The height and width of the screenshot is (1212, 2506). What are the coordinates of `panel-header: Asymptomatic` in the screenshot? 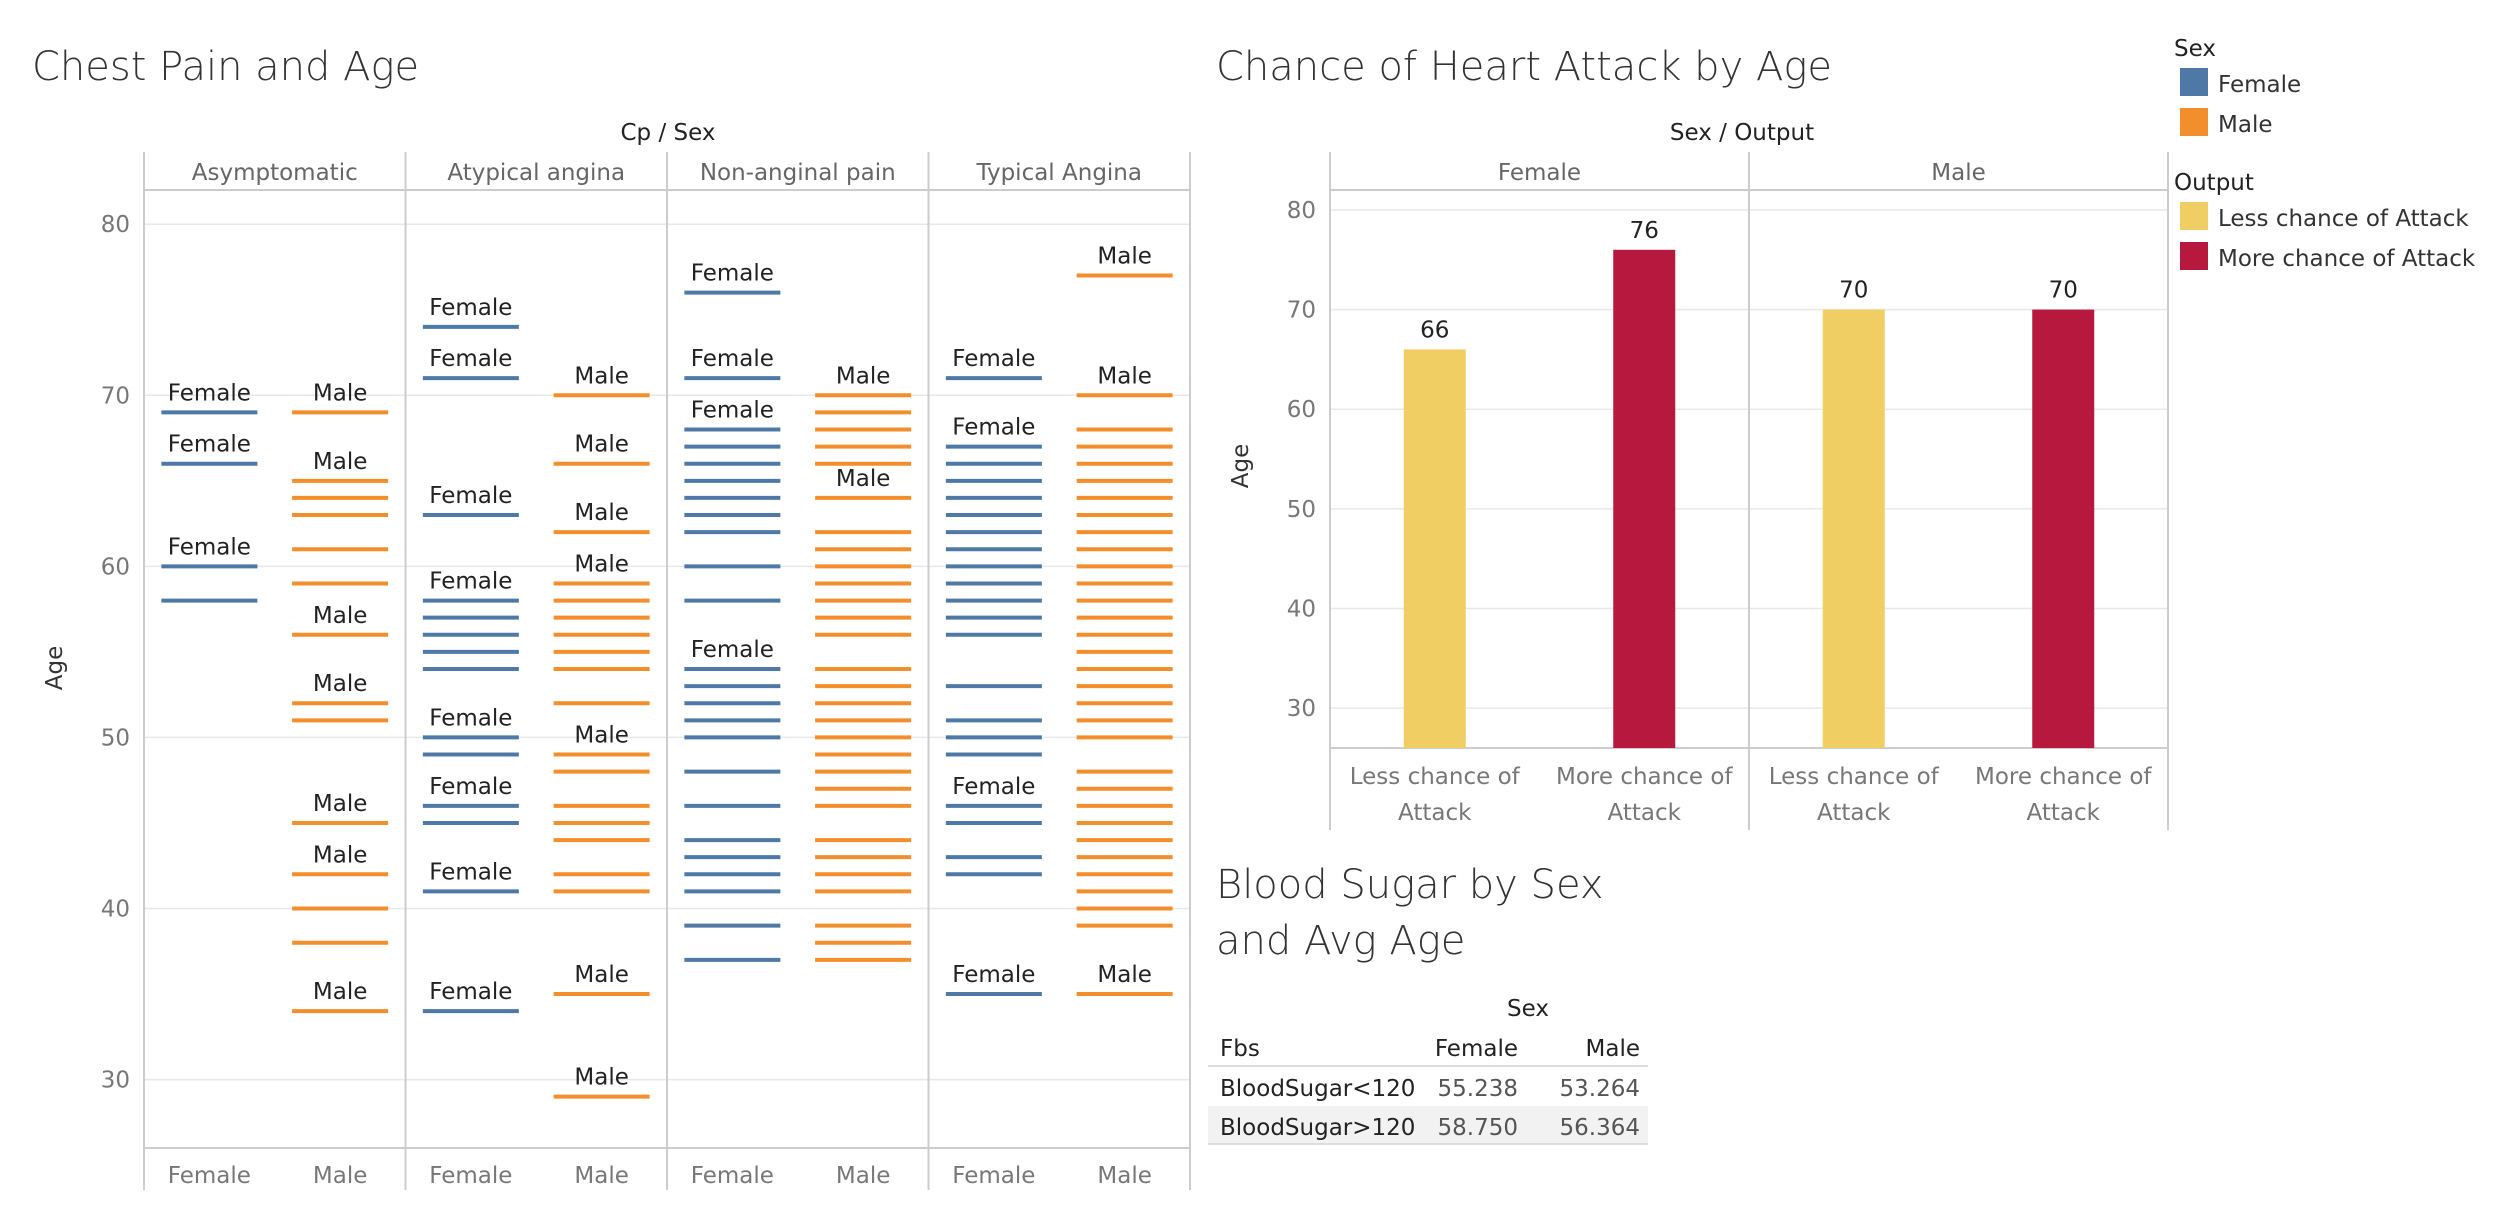 It's located at (275, 173).